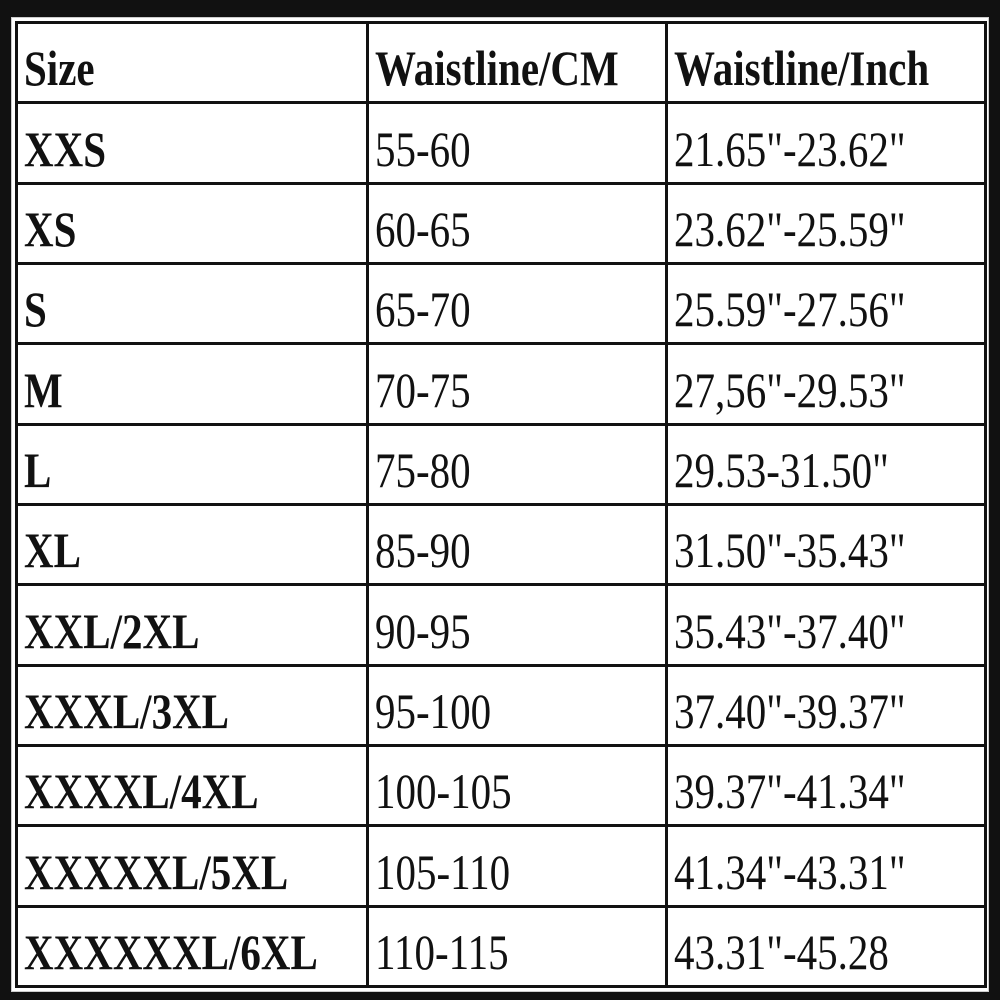  Describe the element at coordinates (192, 143) in the screenshot. I see `size-cell: XXS` at that location.